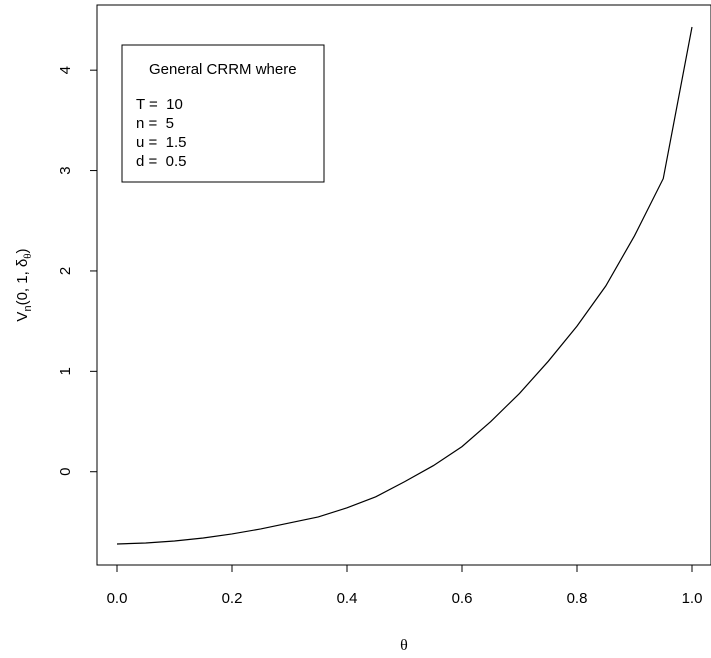 The image size is (711, 658). I want to click on x-tick-label: 0.8, so click(577, 598).